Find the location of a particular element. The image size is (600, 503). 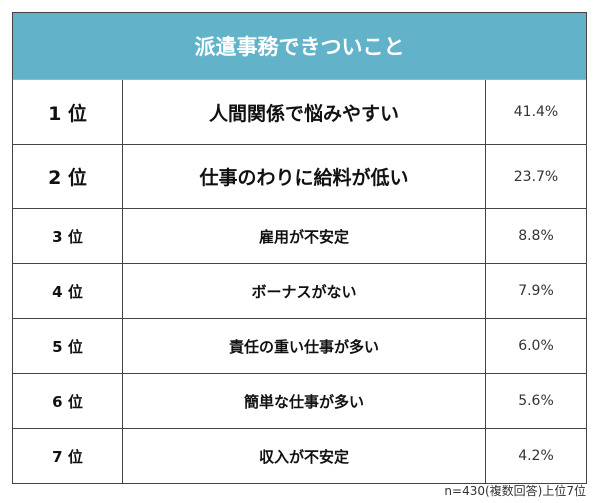

rank-cell: 1 位 is located at coordinates (68, 112).